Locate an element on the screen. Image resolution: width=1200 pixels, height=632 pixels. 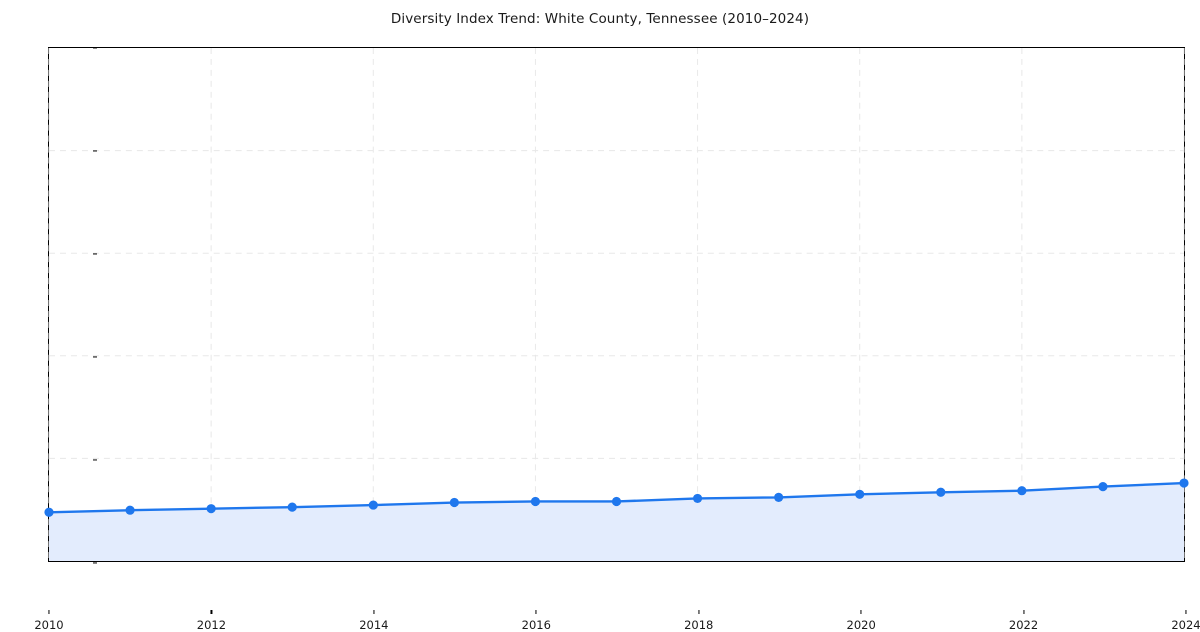
x-axis-tick-label: 2022 is located at coordinates (1023, 625).